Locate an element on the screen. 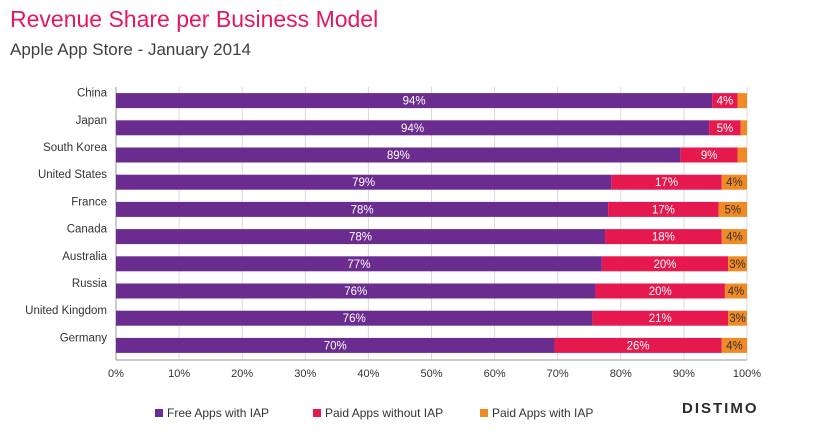 The height and width of the screenshot is (438, 827). chart-title: Revenue Share per Business Model is located at coordinates (194, 19).